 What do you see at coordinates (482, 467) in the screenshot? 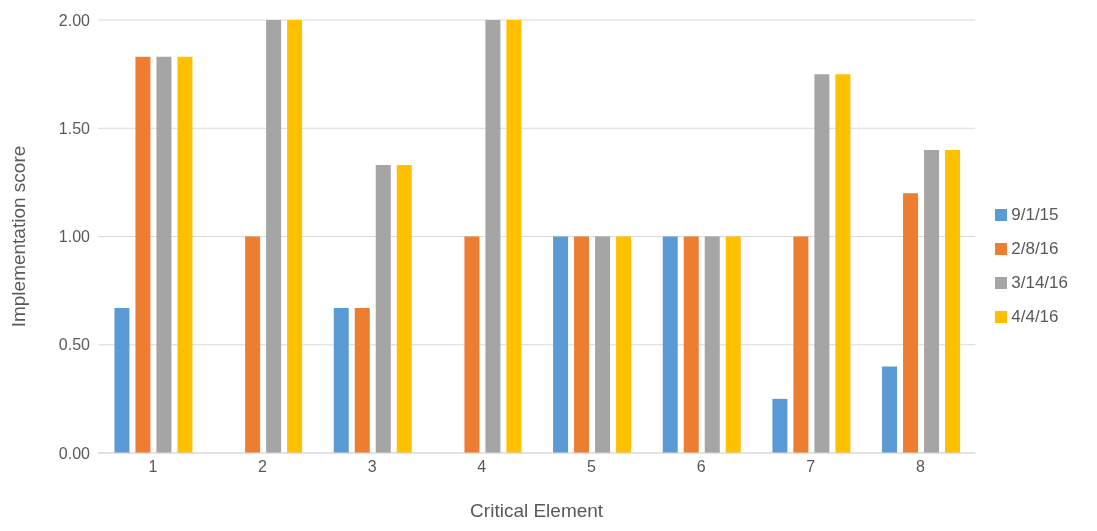
I see `x-tick-label: 4` at bounding box center [482, 467].